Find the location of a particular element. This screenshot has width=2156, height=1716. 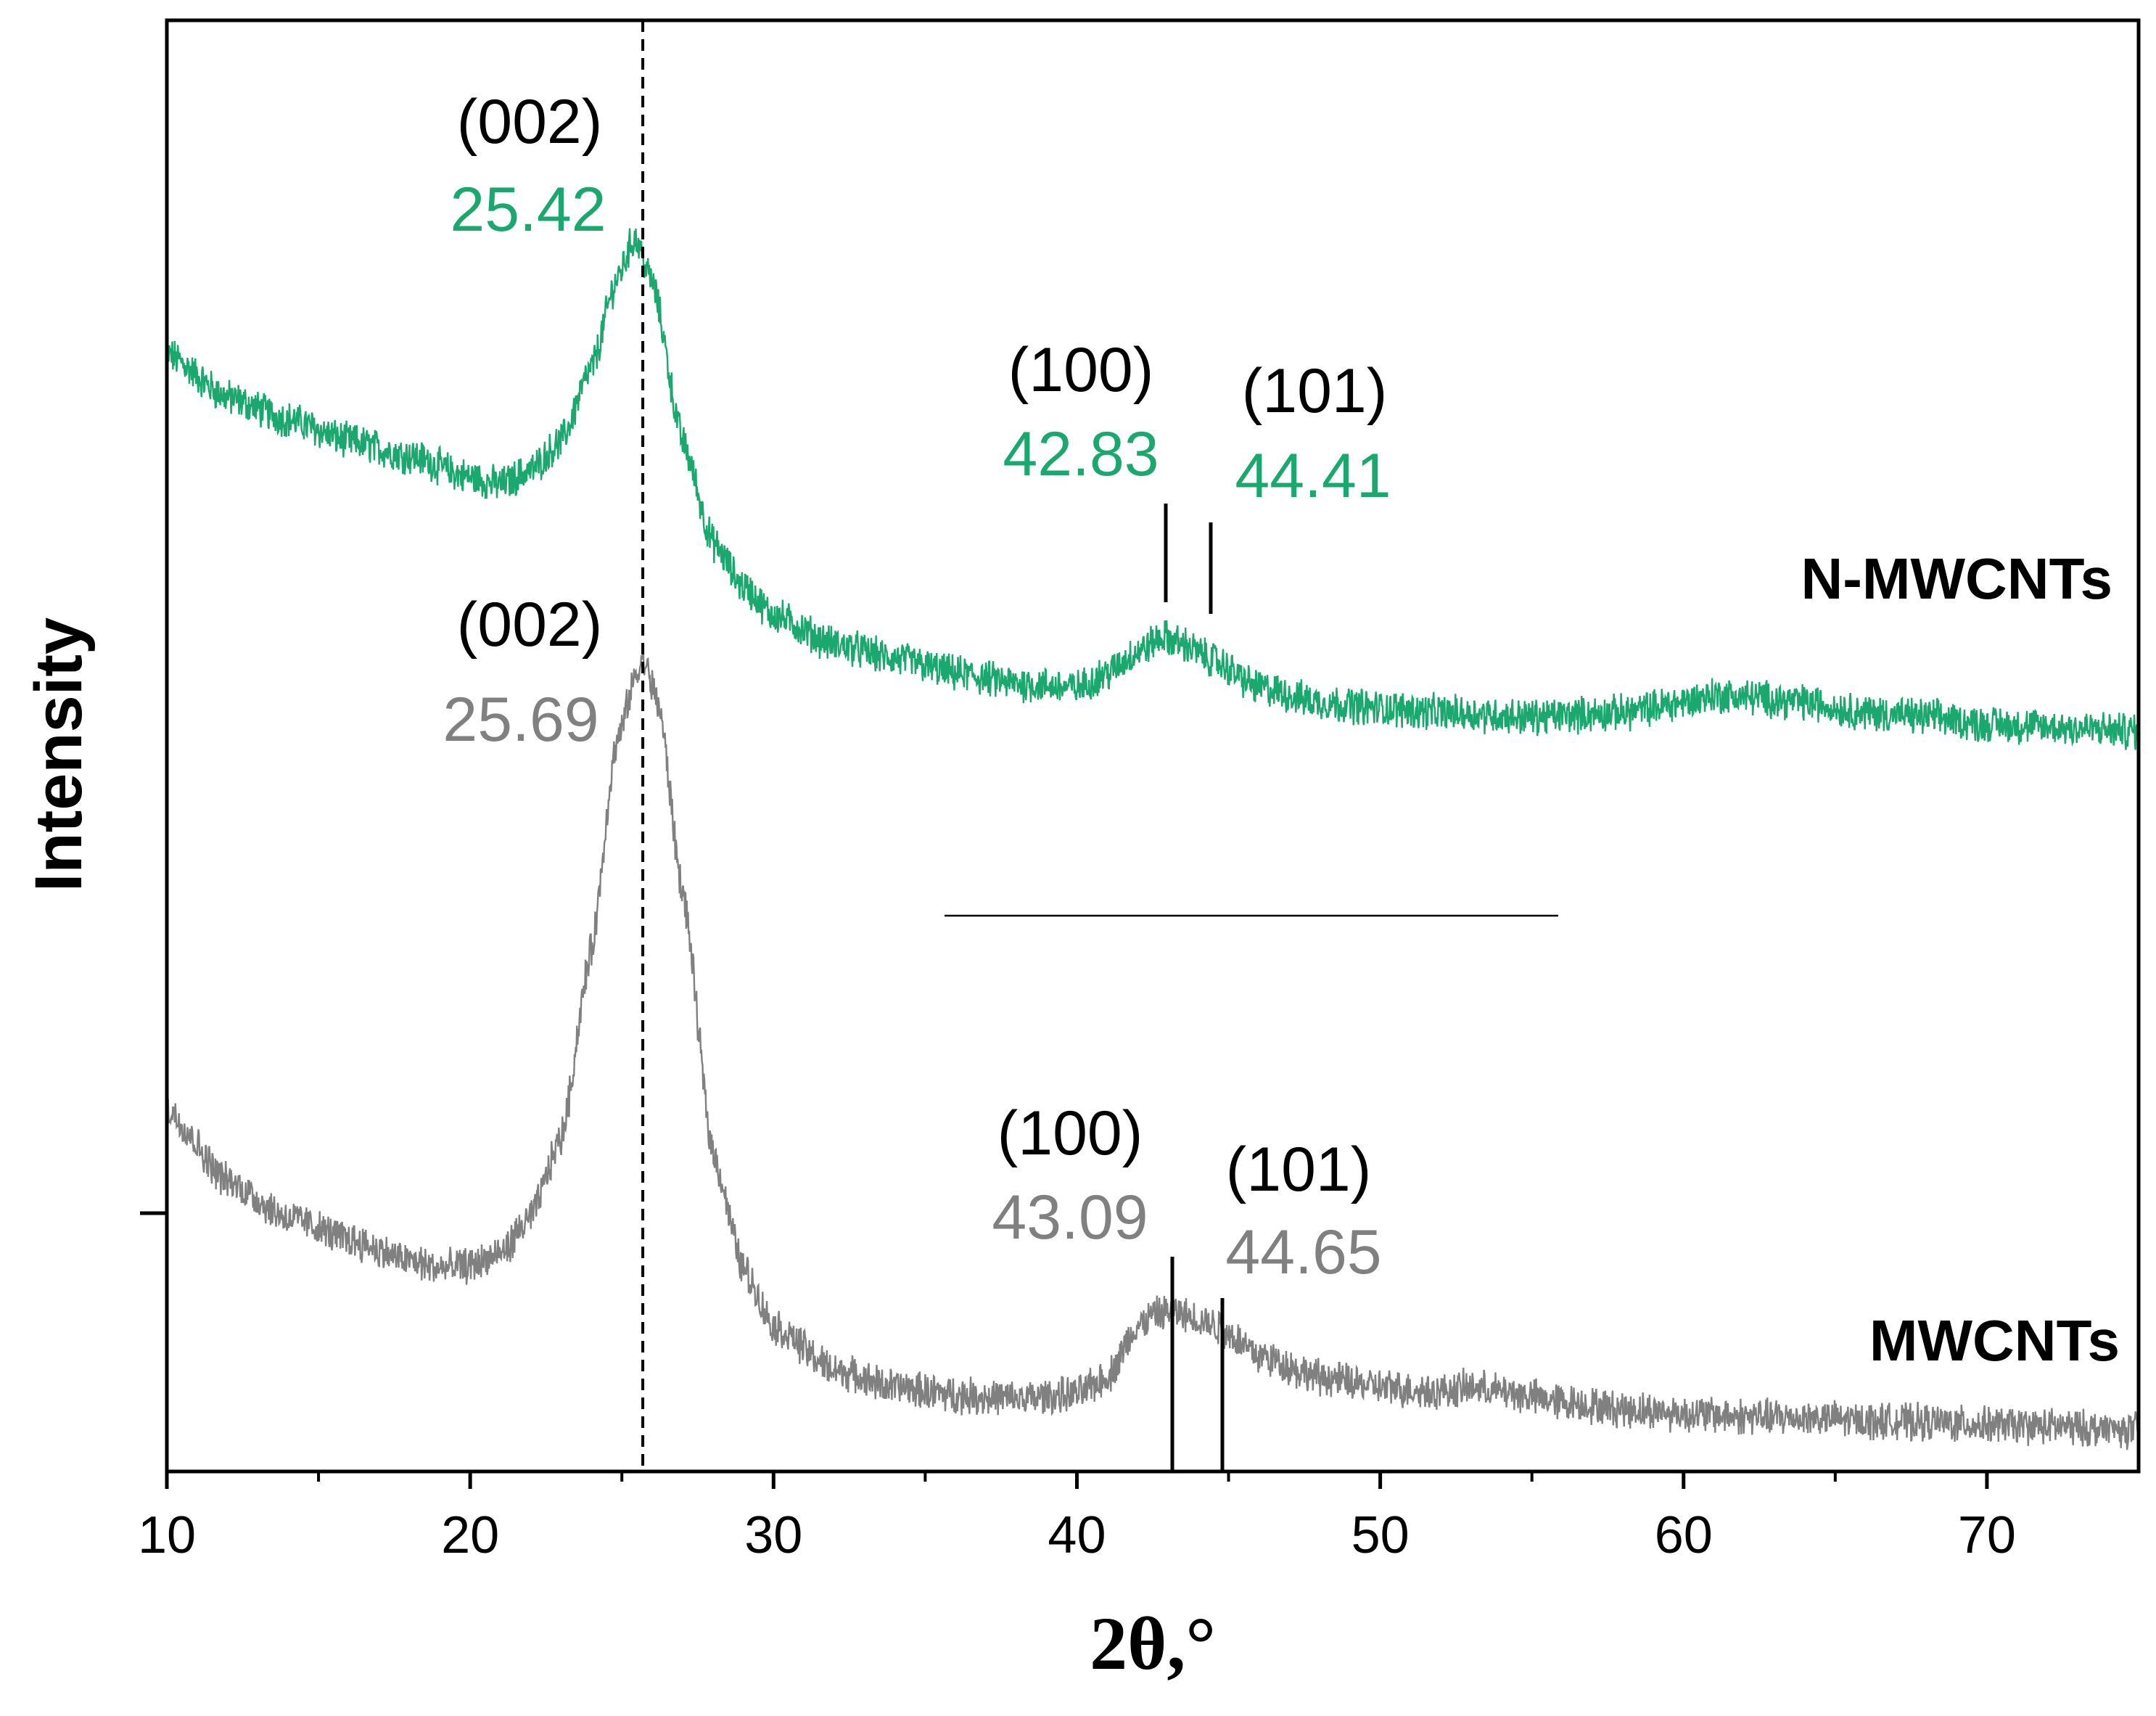

nmw-101-value: 44.41 is located at coordinates (1313, 476).